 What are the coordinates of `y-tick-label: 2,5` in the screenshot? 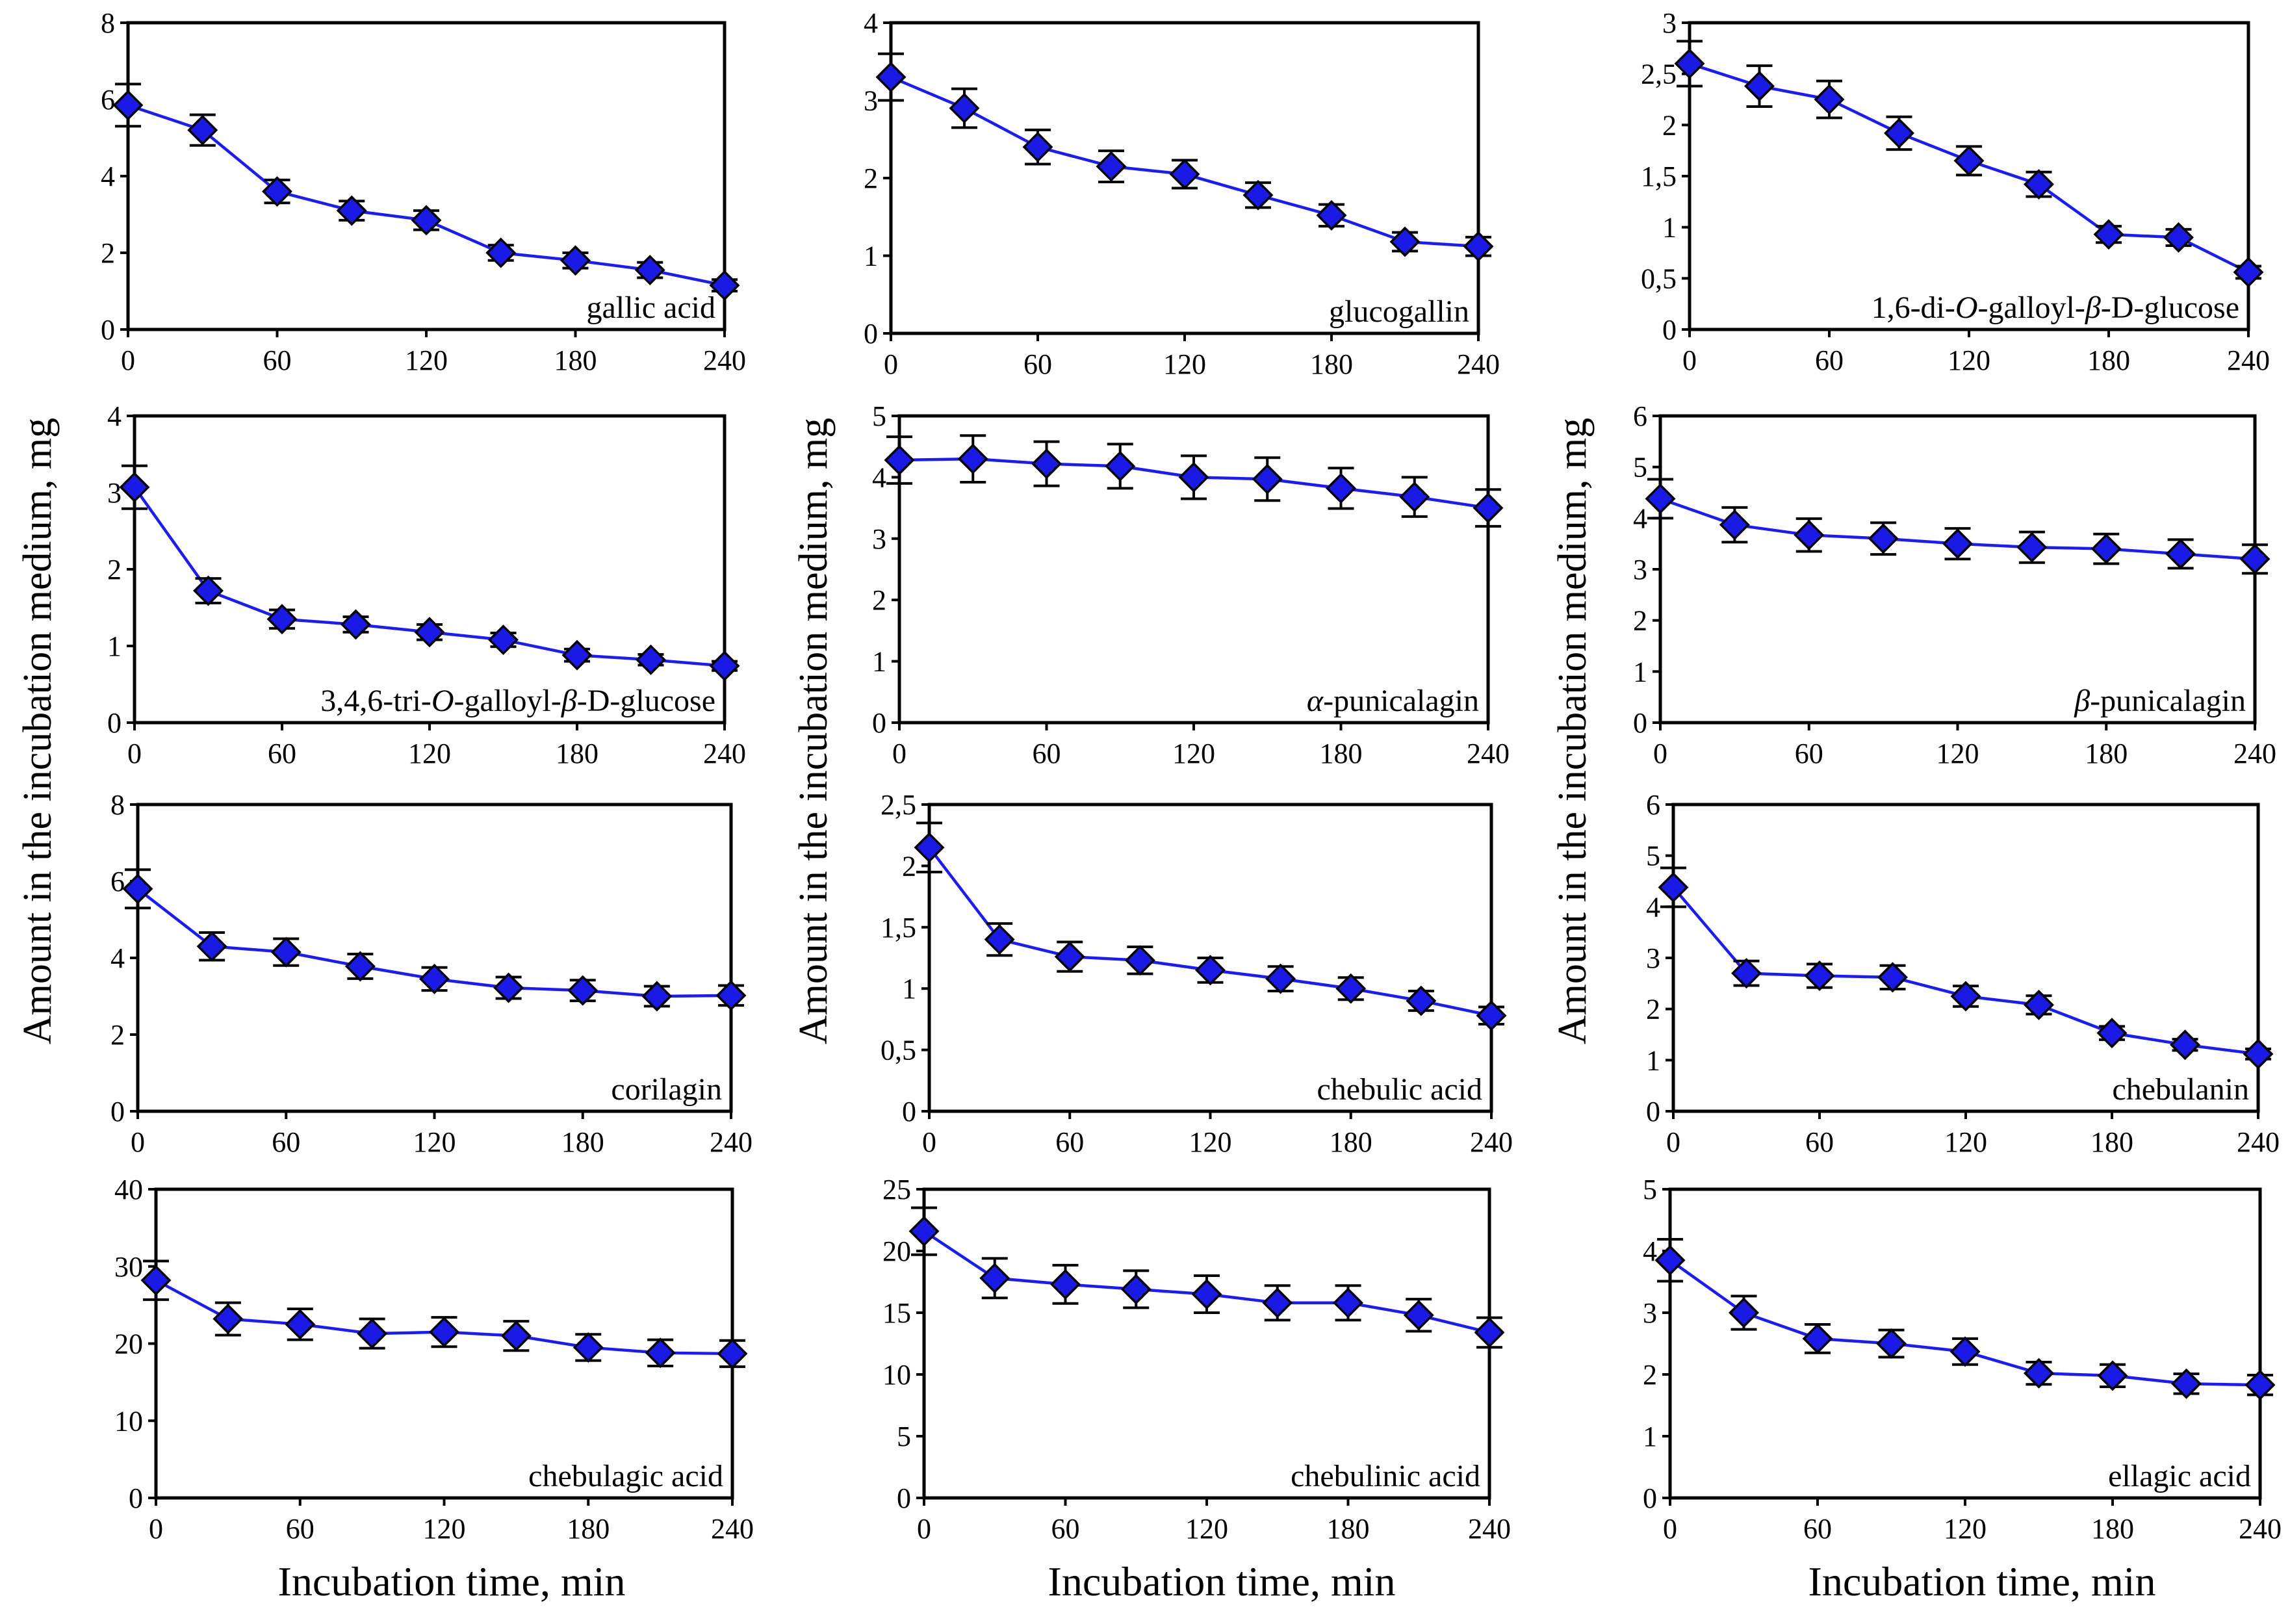 It's located at (1659, 74).